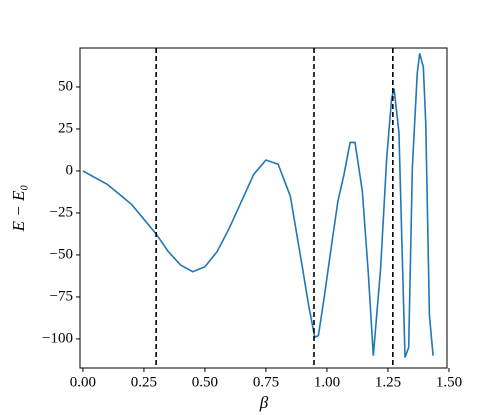  I want to click on x-tick-label: 1.00, so click(327, 382).